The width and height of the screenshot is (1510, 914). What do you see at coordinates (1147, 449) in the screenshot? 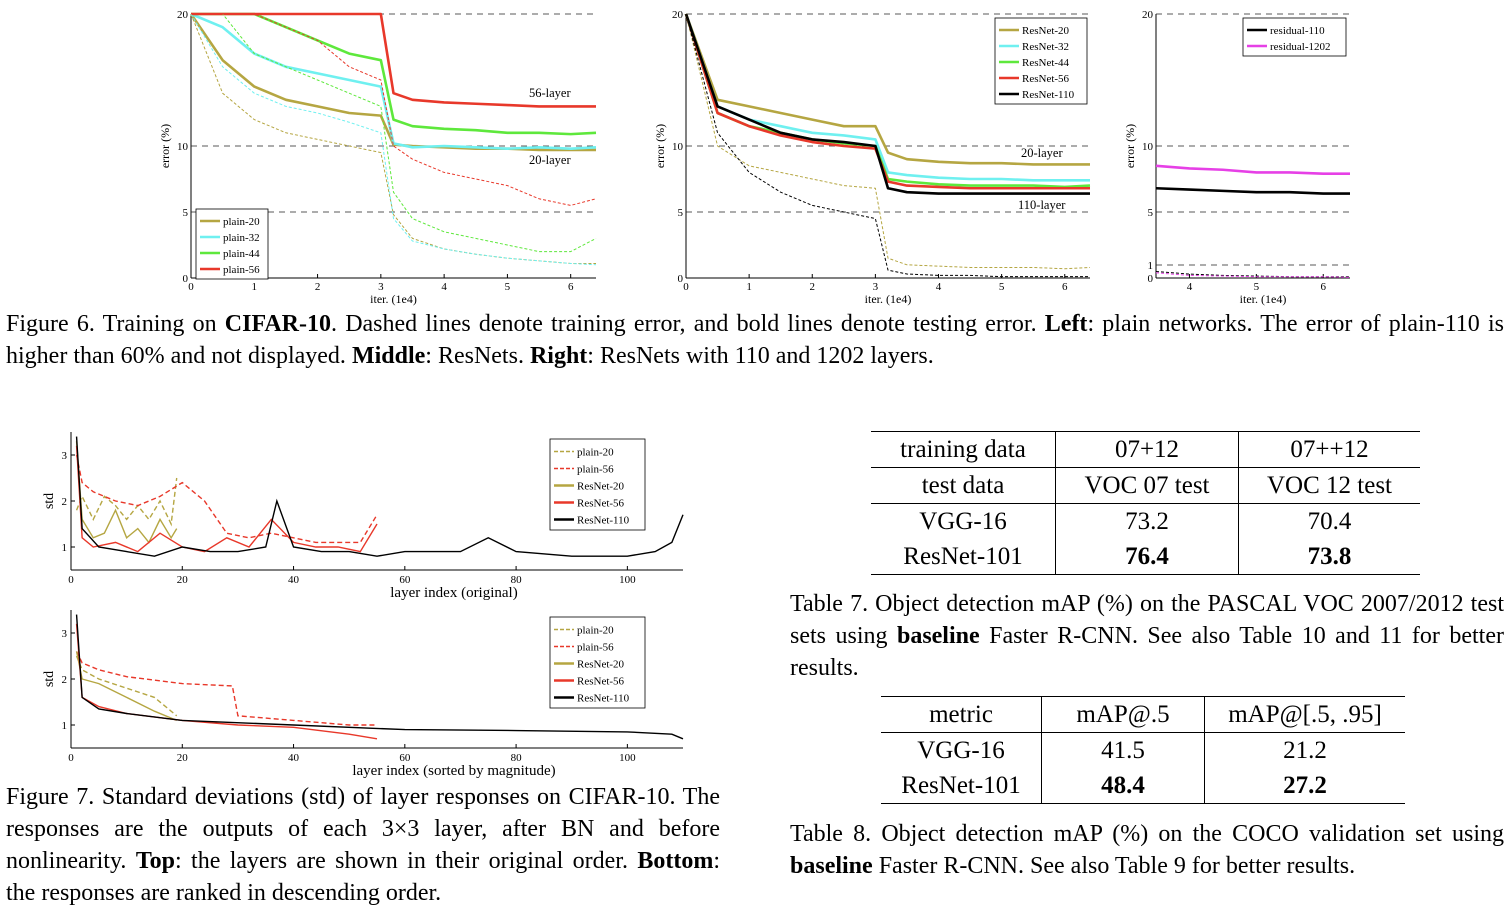
I see `table-cell: 07+12` at bounding box center [1147, 449].